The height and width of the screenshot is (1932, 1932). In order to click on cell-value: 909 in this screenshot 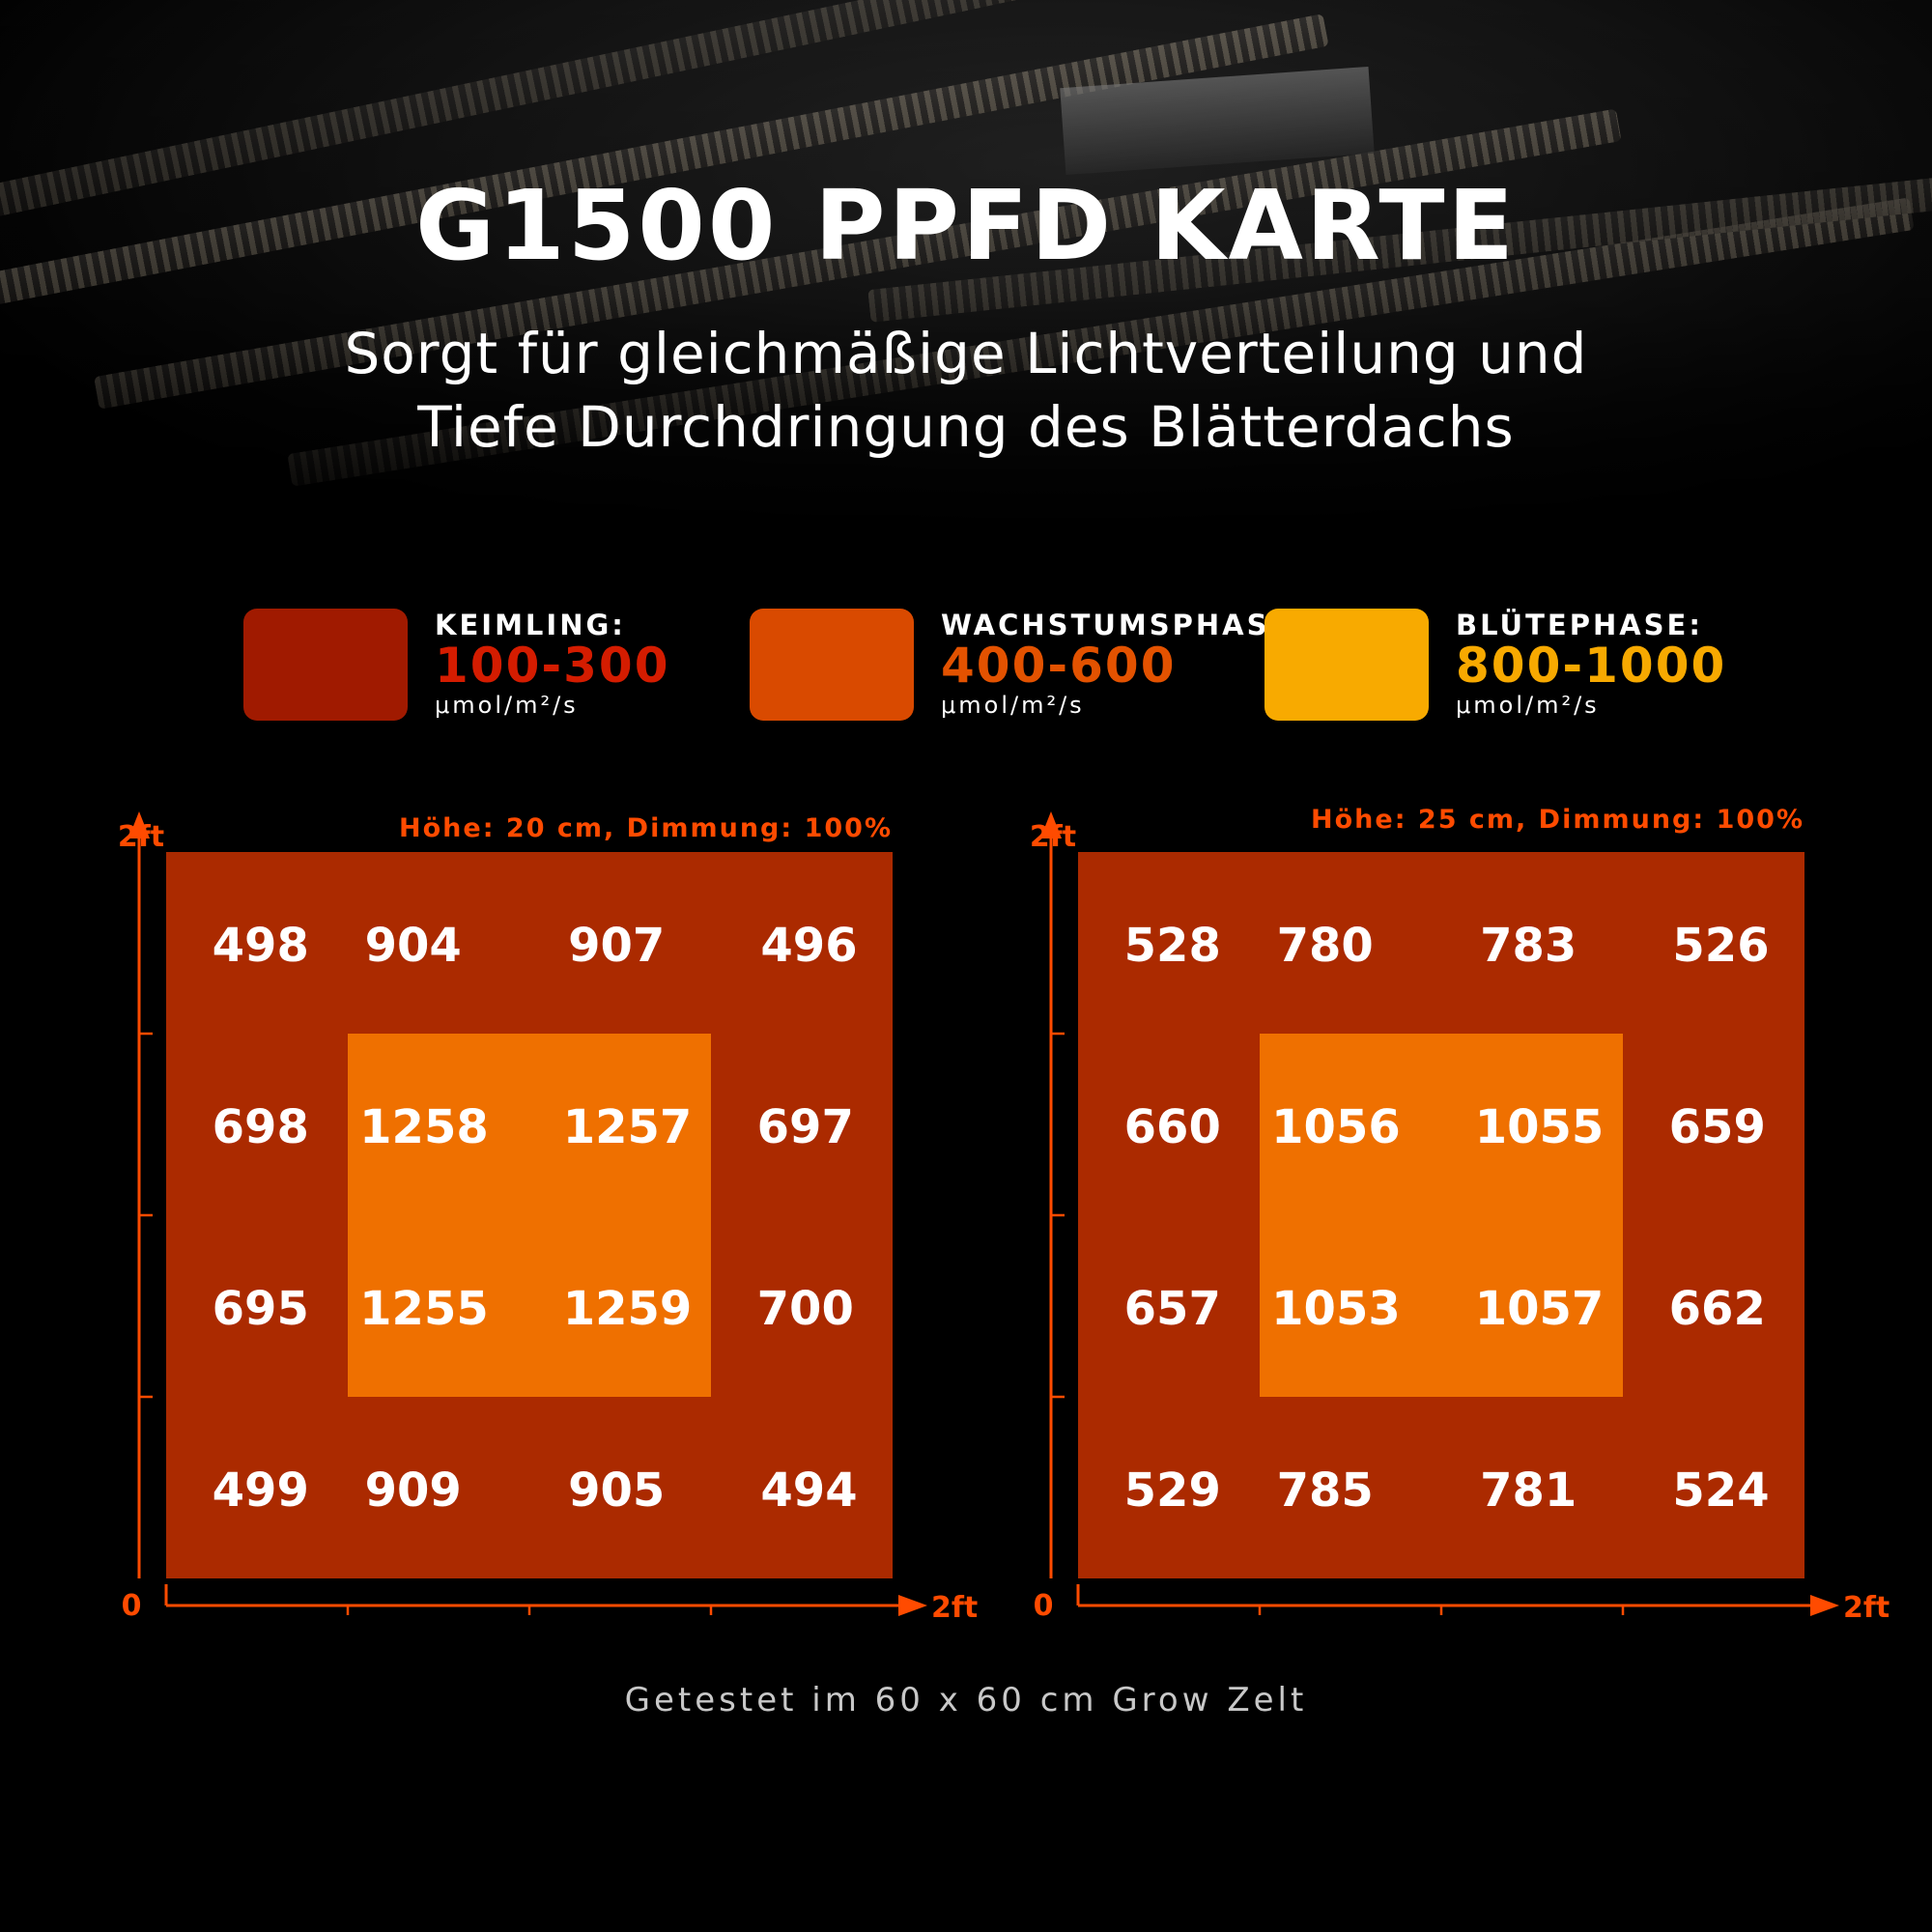, I will do `click(413, 1490)`.